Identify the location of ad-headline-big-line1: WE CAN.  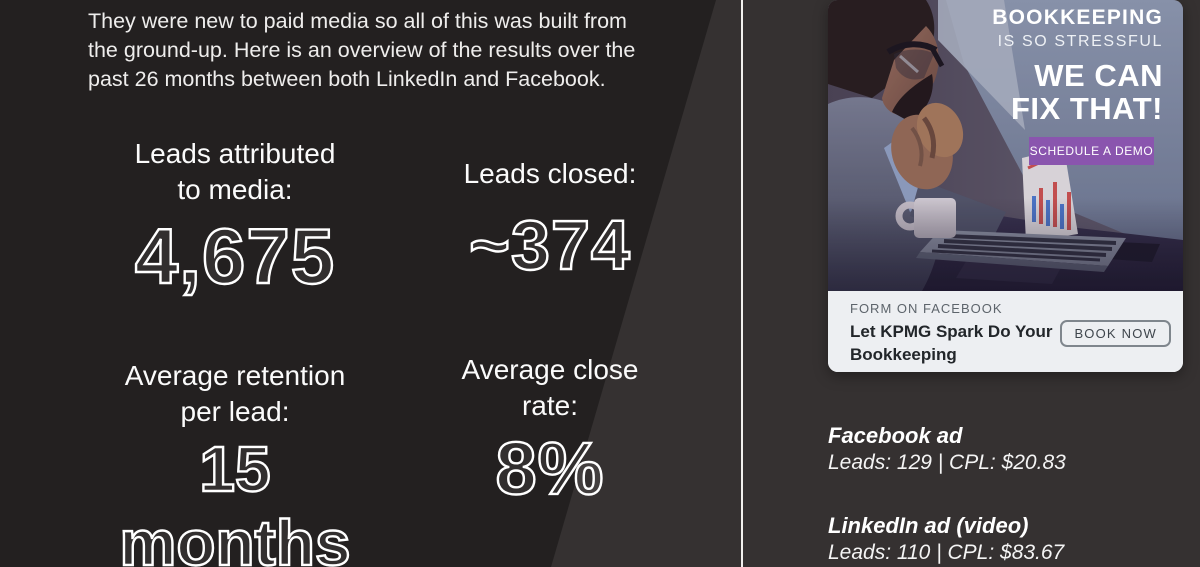
(1098, 75).